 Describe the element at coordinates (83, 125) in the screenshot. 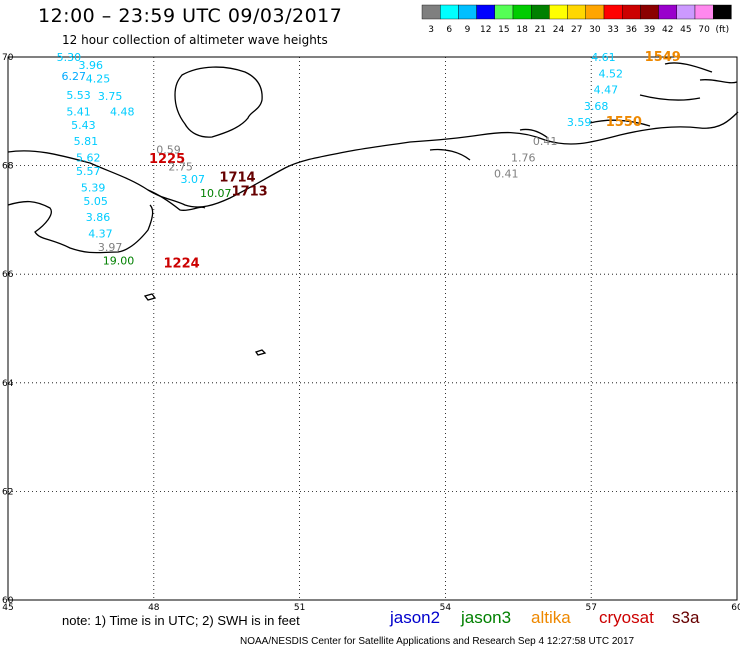

I see `wave-height-label: 5.43` at that location.